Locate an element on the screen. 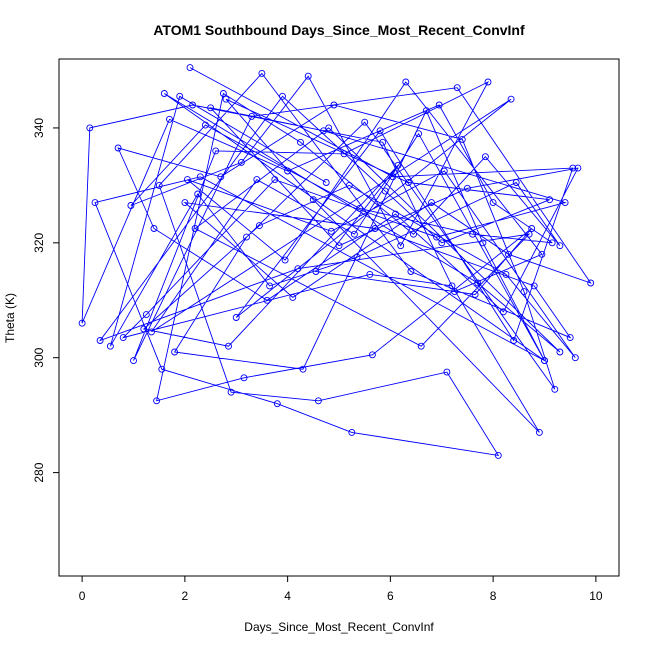  x-tick-label: 4 is located at coordinates (287, 596).